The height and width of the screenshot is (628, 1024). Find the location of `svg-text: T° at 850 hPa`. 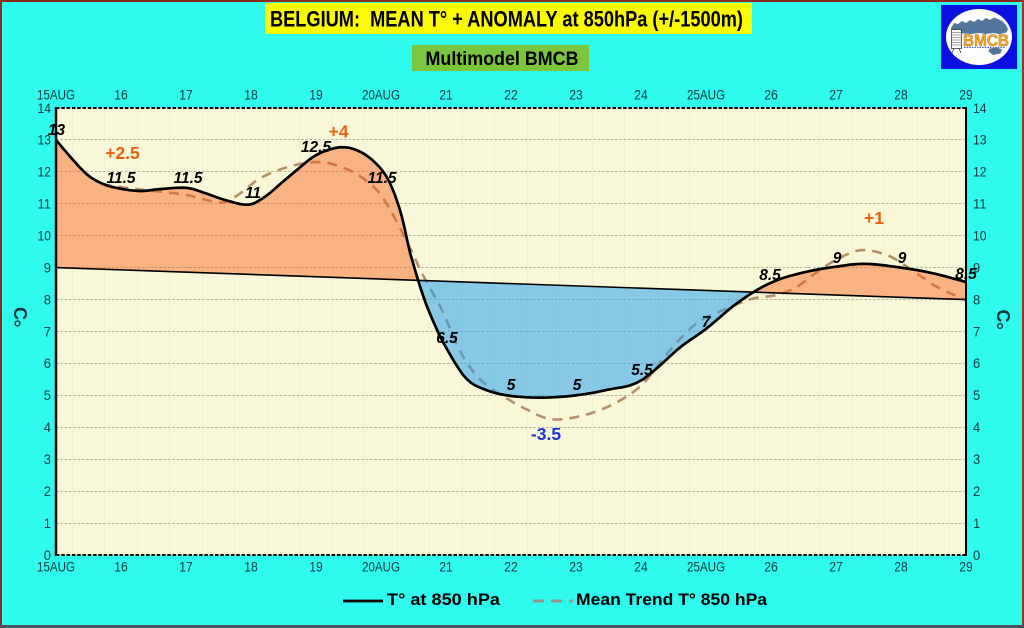

svg-text: T° at 850 hPa is located at coordinates (444, 600).